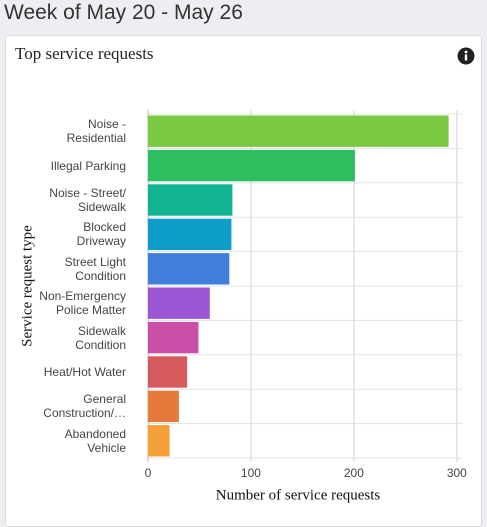 The width and height of the screenshot is (487, 527). I want to click on card-title: Top service requests, so click(84, 53).